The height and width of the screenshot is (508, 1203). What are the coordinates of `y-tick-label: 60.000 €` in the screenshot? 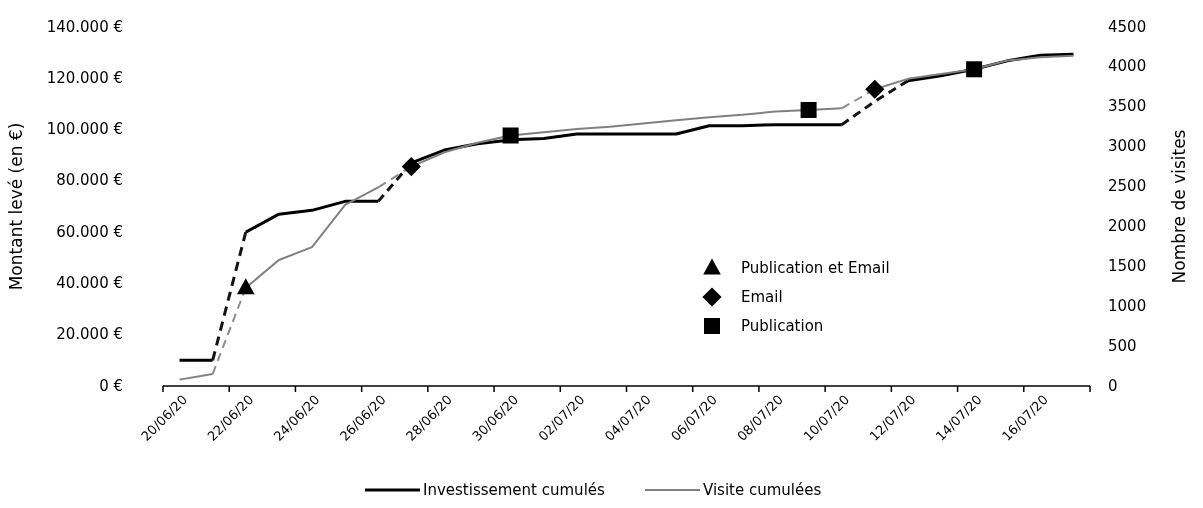 It's located at (89, 231).